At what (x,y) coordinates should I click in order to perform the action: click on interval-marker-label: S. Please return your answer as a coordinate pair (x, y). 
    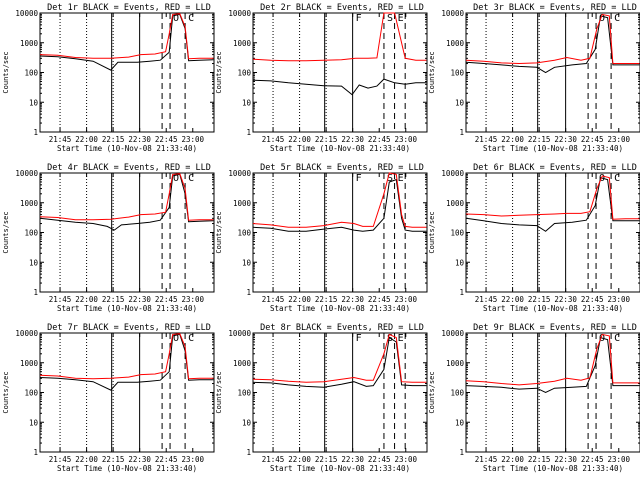
    Looking at the image, I should click on (390, 178).